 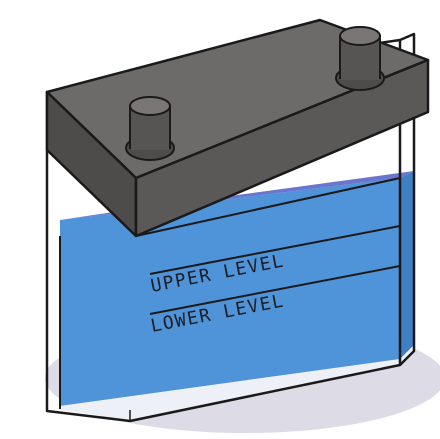 What do you see at coordinates (407, 265) in the screenshot?
I see `electrolyte-side` at bounding box center [407, 265].